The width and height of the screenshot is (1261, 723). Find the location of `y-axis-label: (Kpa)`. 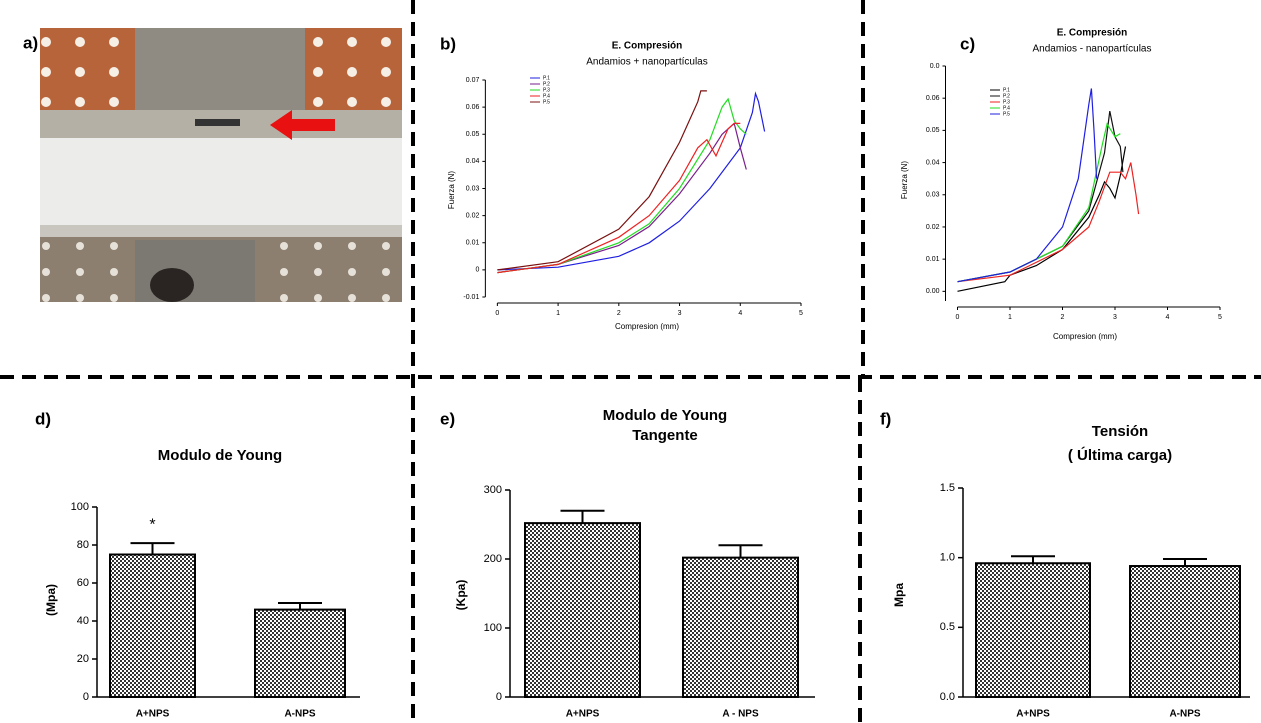

y-axis-label: (Kpa) is located at coordinates (461, 595).